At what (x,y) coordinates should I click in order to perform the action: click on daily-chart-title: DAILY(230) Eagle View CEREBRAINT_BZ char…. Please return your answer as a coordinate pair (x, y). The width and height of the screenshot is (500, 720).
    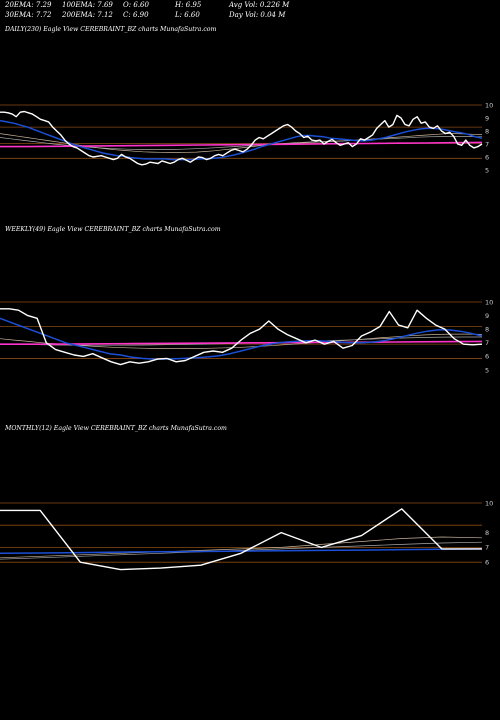
    Looking at the image, I should click on (111, 29).